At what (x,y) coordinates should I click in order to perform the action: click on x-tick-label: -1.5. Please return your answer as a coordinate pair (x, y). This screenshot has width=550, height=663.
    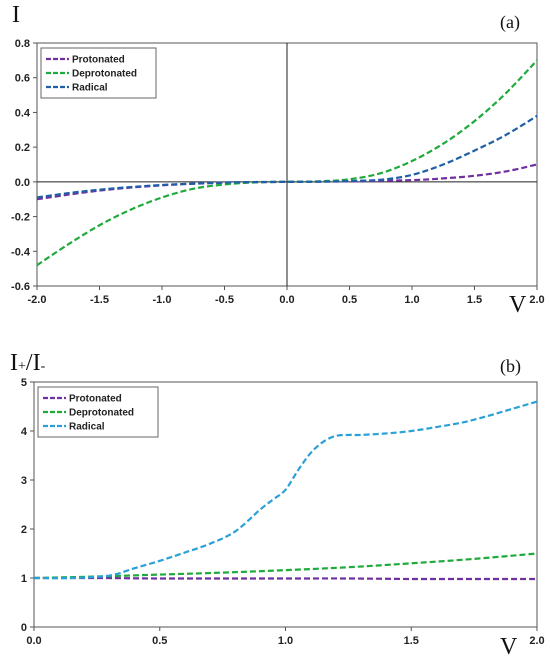
    Looking at the image, I should click on (99, 300).